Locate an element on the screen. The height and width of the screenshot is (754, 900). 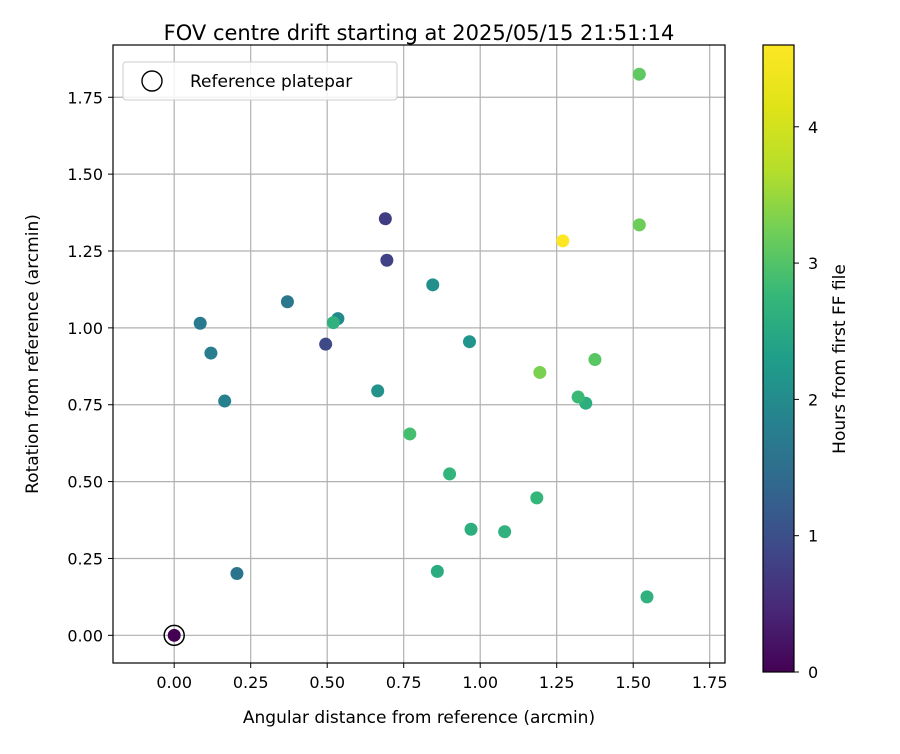
y-ticks: 0.00 0.25 0.50 0.75 1.00 1.25 1.50 1.75 is located at coordinates (90, 366).